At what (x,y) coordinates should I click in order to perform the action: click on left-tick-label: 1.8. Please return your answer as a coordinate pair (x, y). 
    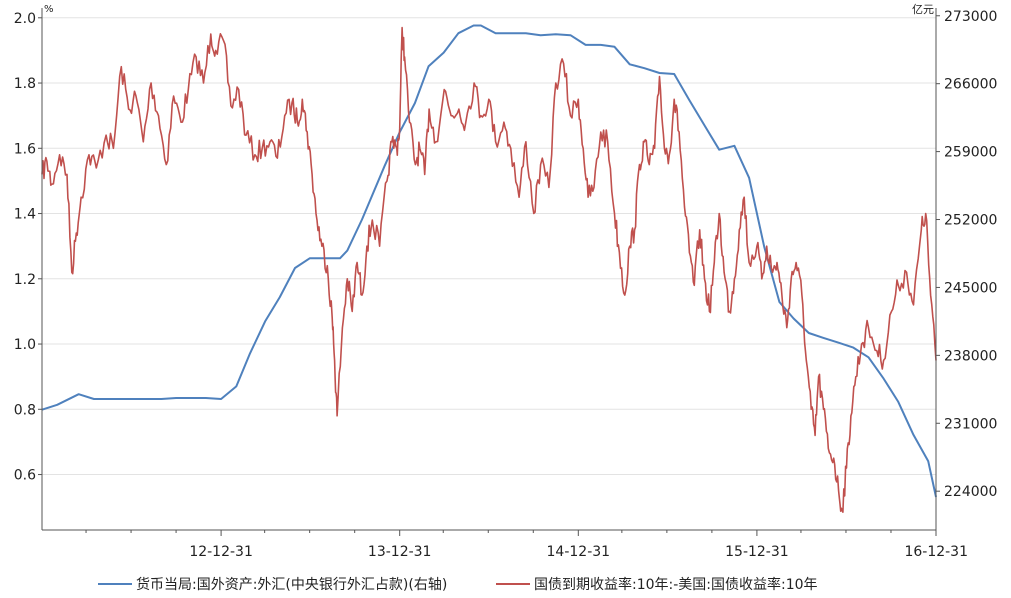
    Looking at the image, I should click on (25, 84).